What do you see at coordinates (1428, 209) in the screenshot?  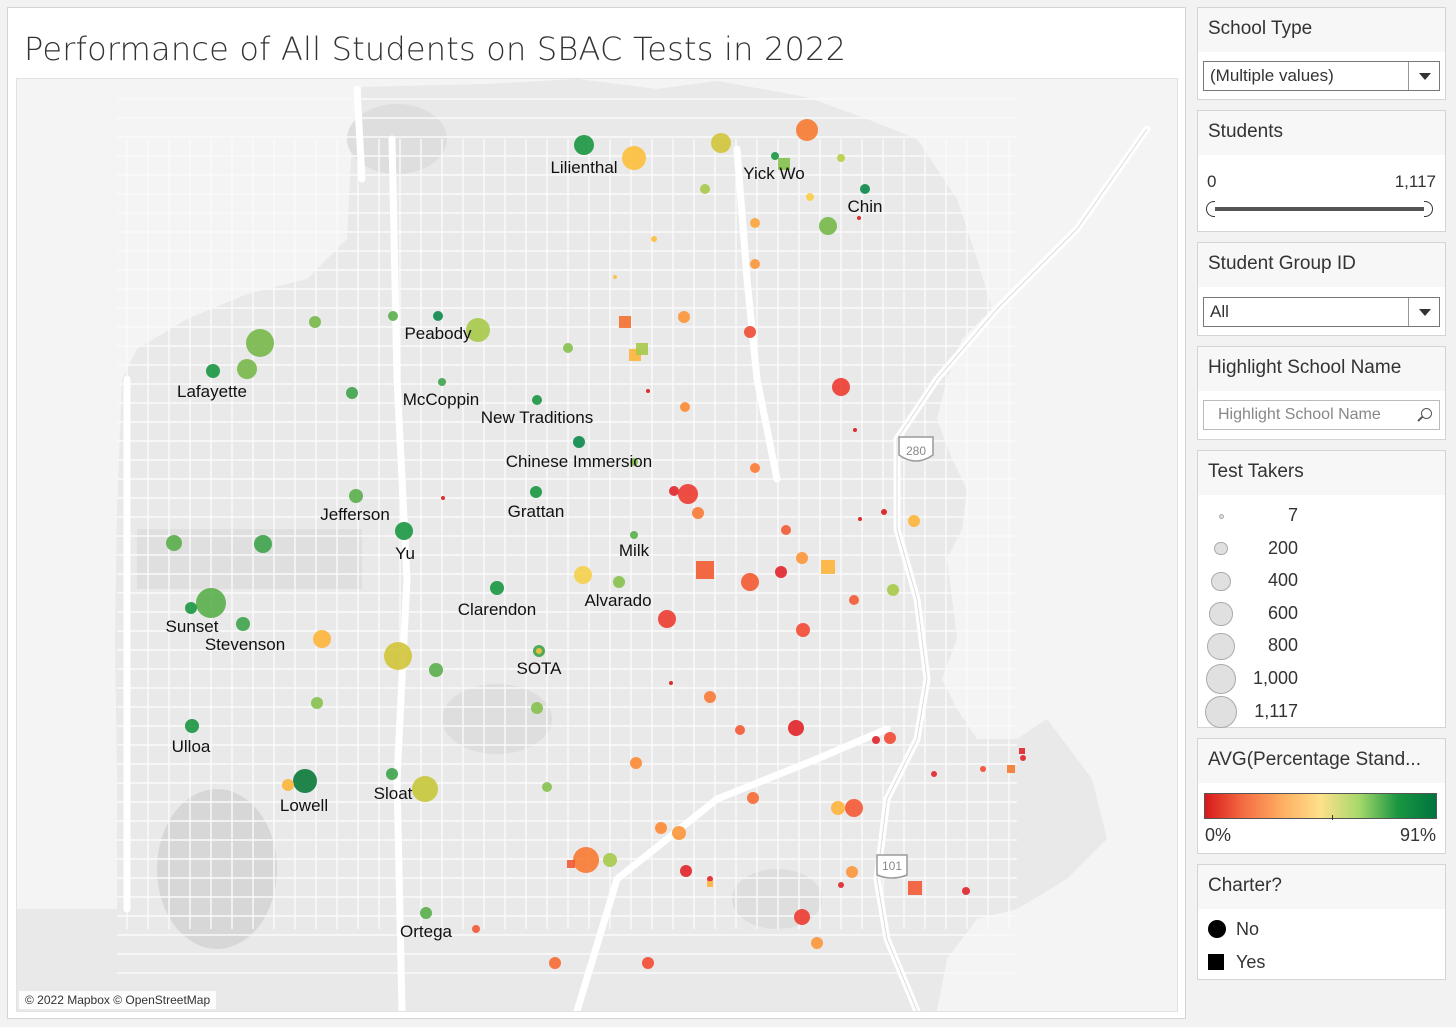 I see `students-slider-max-handle` at bounding box center [1428, 209].